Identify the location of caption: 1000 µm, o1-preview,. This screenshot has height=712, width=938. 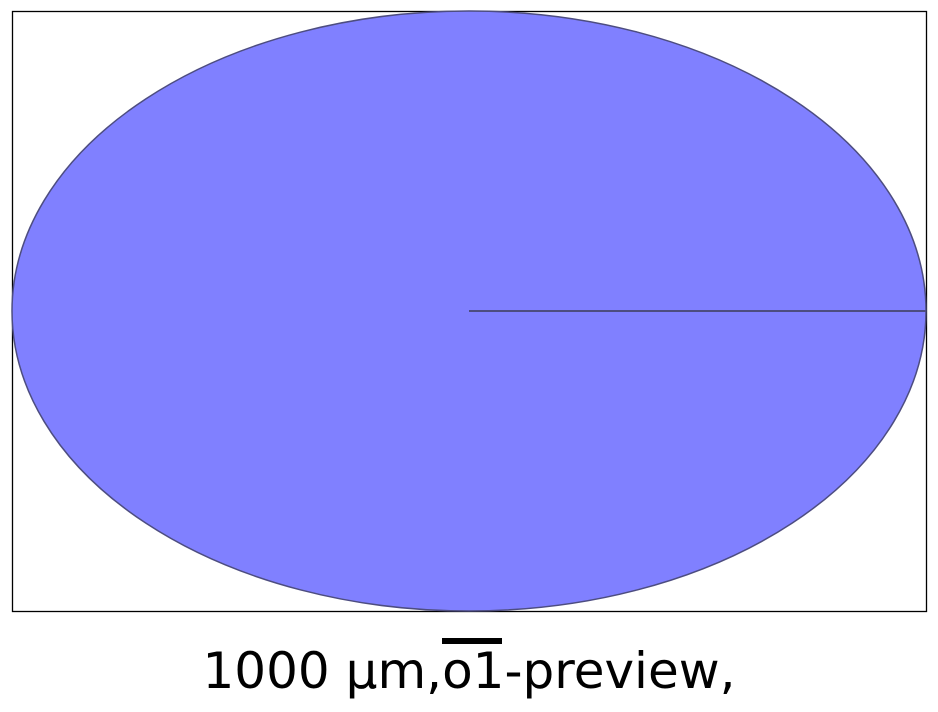
(469, 671).